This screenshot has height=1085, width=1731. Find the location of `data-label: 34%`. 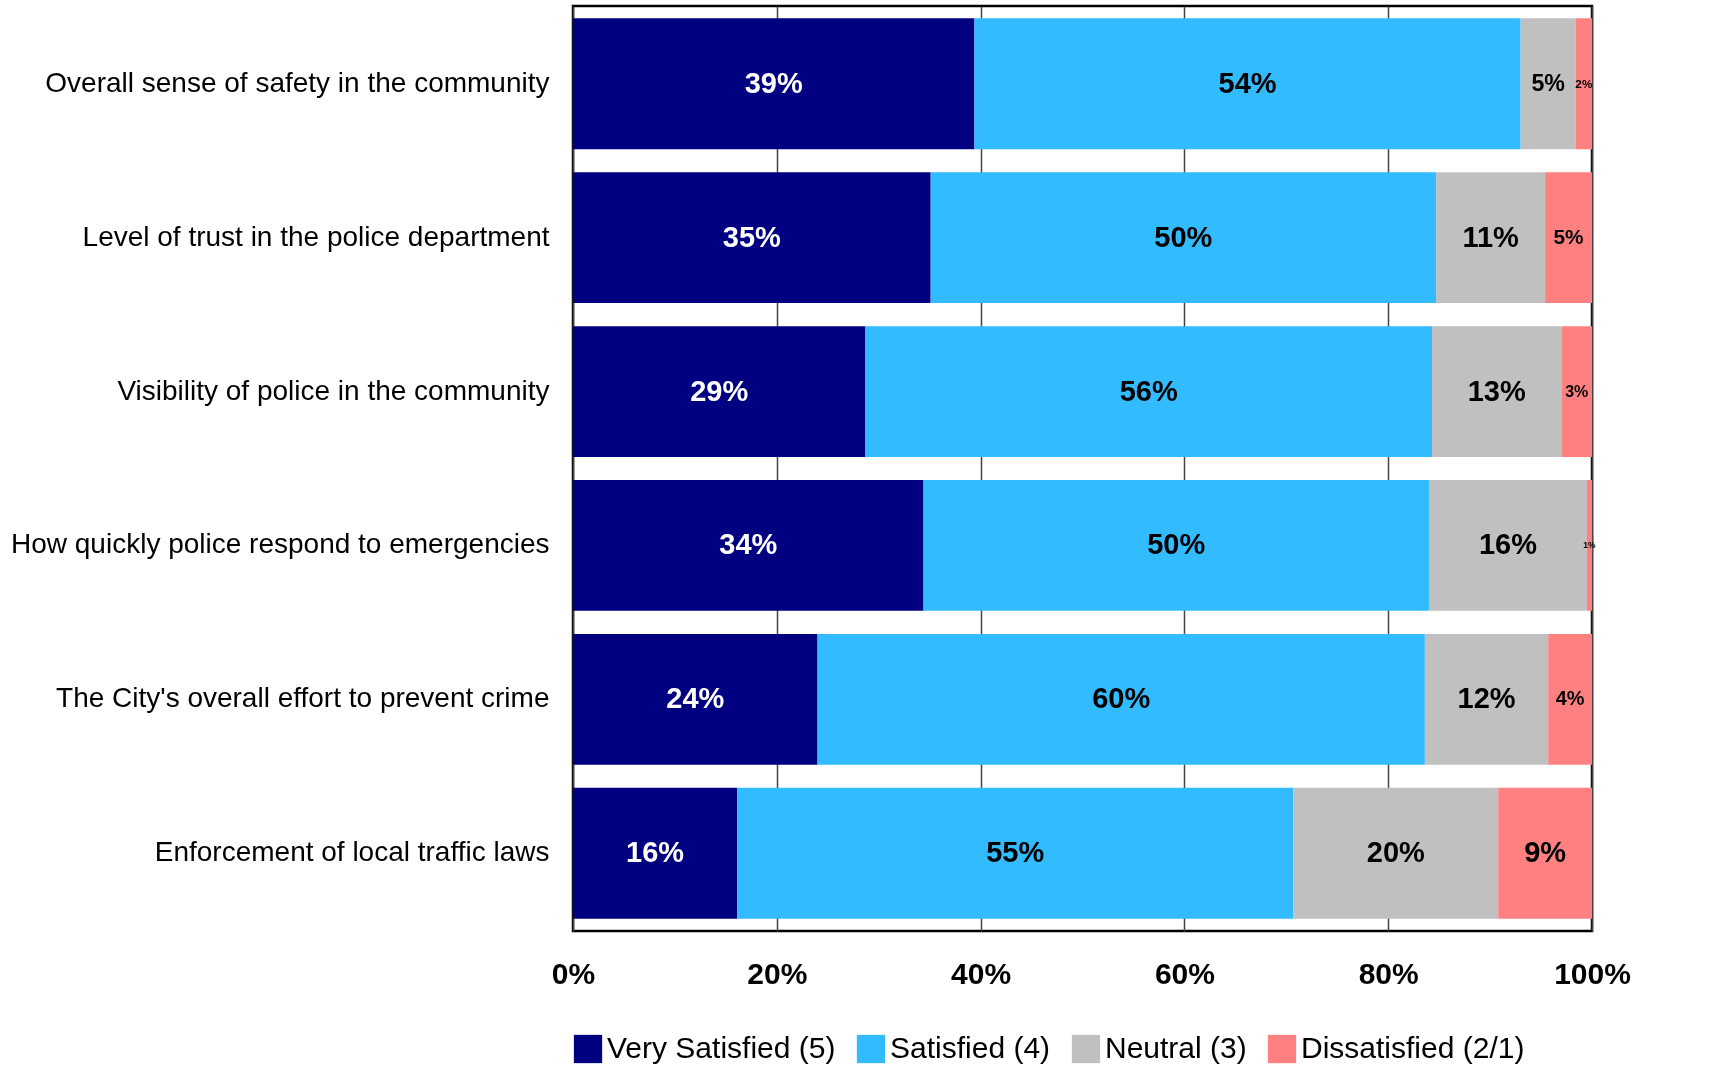

data-label: 34% is located at coordinates (748, 544).